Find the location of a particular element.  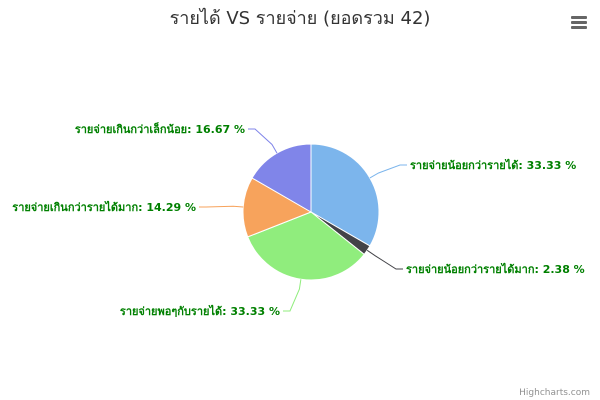

chart-title: รายได้ VS รายจ่าย (ยอดรวม 42) is located at coordinates (300, 18).